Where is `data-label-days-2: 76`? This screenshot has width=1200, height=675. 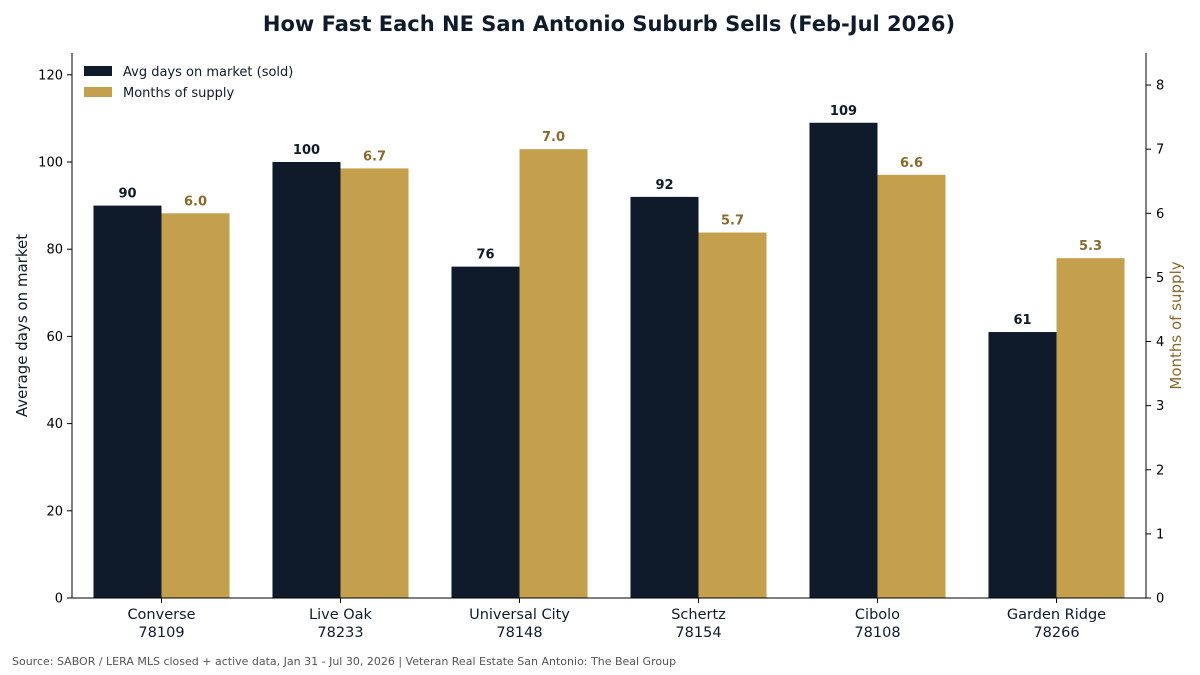
data-label-days-2: 76 is located at coordinates (485, 255).